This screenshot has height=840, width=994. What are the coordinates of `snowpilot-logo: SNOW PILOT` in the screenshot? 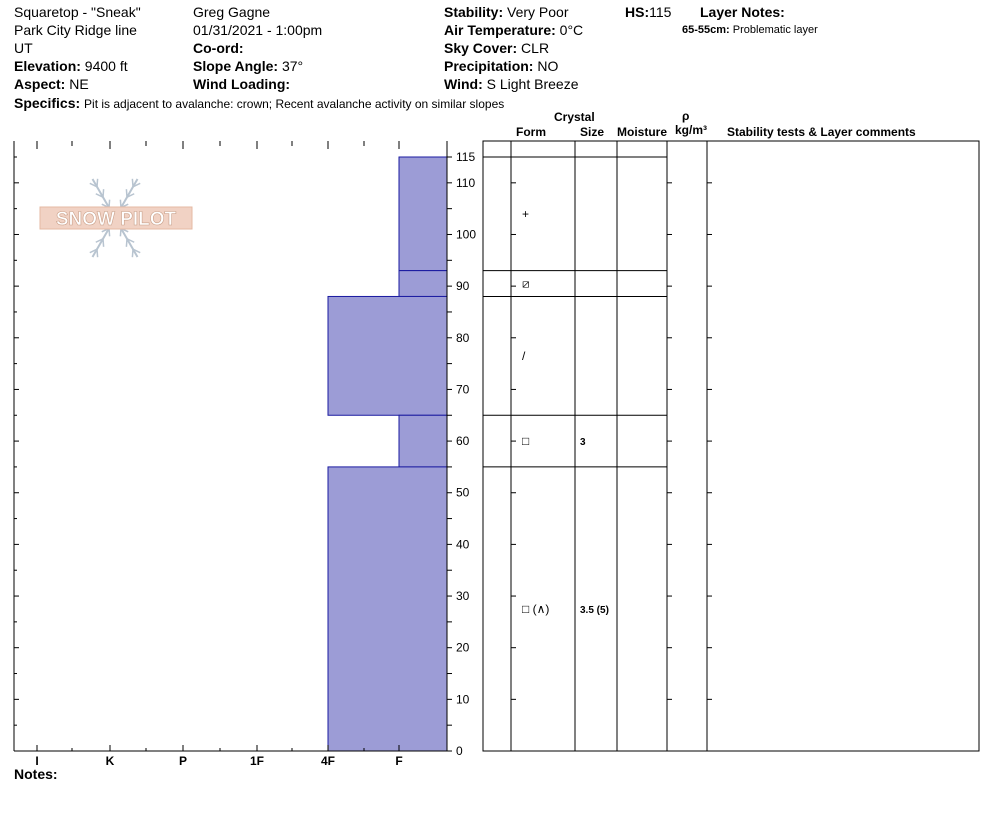 It's located at (116, 218).